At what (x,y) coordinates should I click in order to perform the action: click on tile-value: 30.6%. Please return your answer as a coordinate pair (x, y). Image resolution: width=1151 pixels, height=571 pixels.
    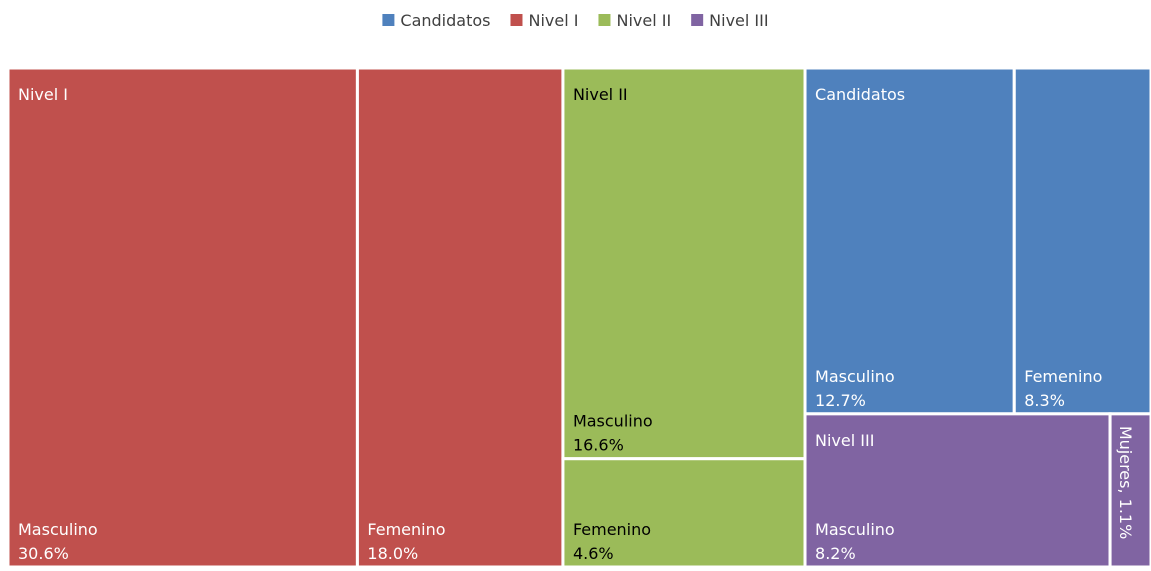
    Looking at the image, I should click on (43, 553).